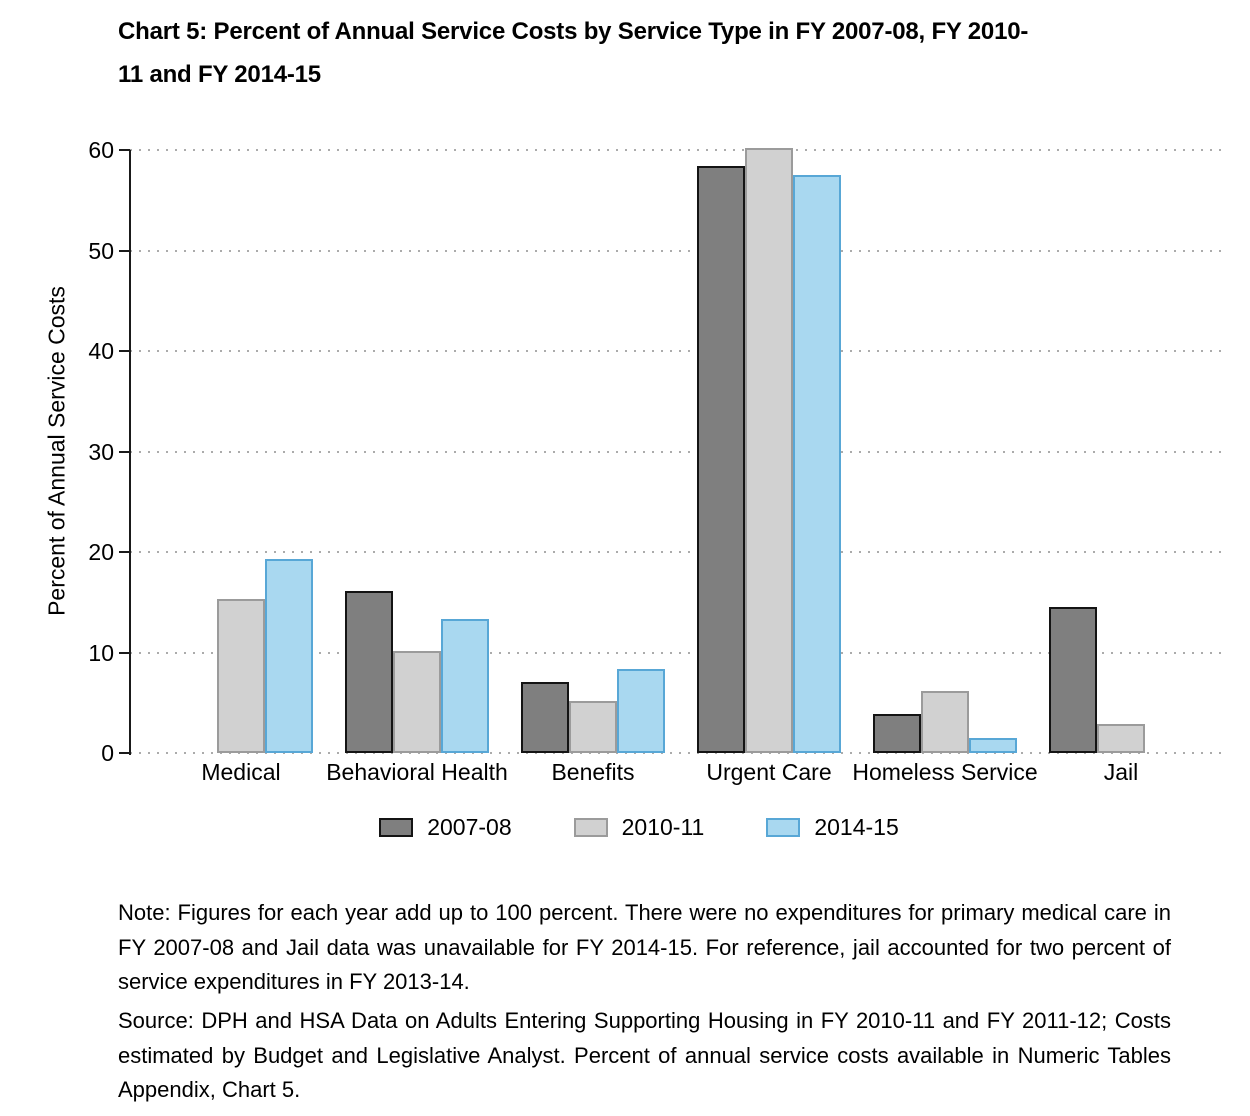  Describe the element at coordinates (1121, 772) in the screenshot. I see `x-category-label-jail: Jail` at that location.